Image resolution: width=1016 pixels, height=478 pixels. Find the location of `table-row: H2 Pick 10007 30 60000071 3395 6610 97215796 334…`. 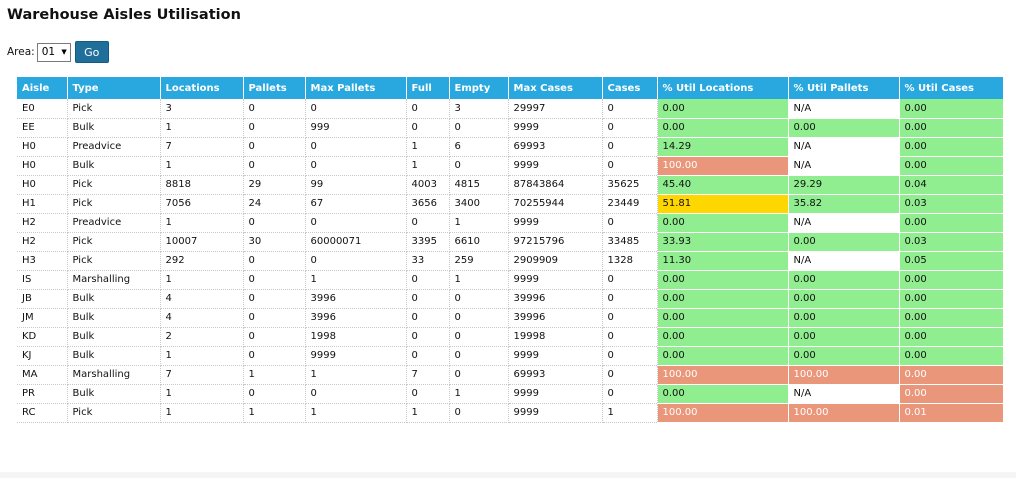

table-row: H2 Pick 10007 30 60000071 3395 6610 97215796 334… is located at coordinates (510, 242).